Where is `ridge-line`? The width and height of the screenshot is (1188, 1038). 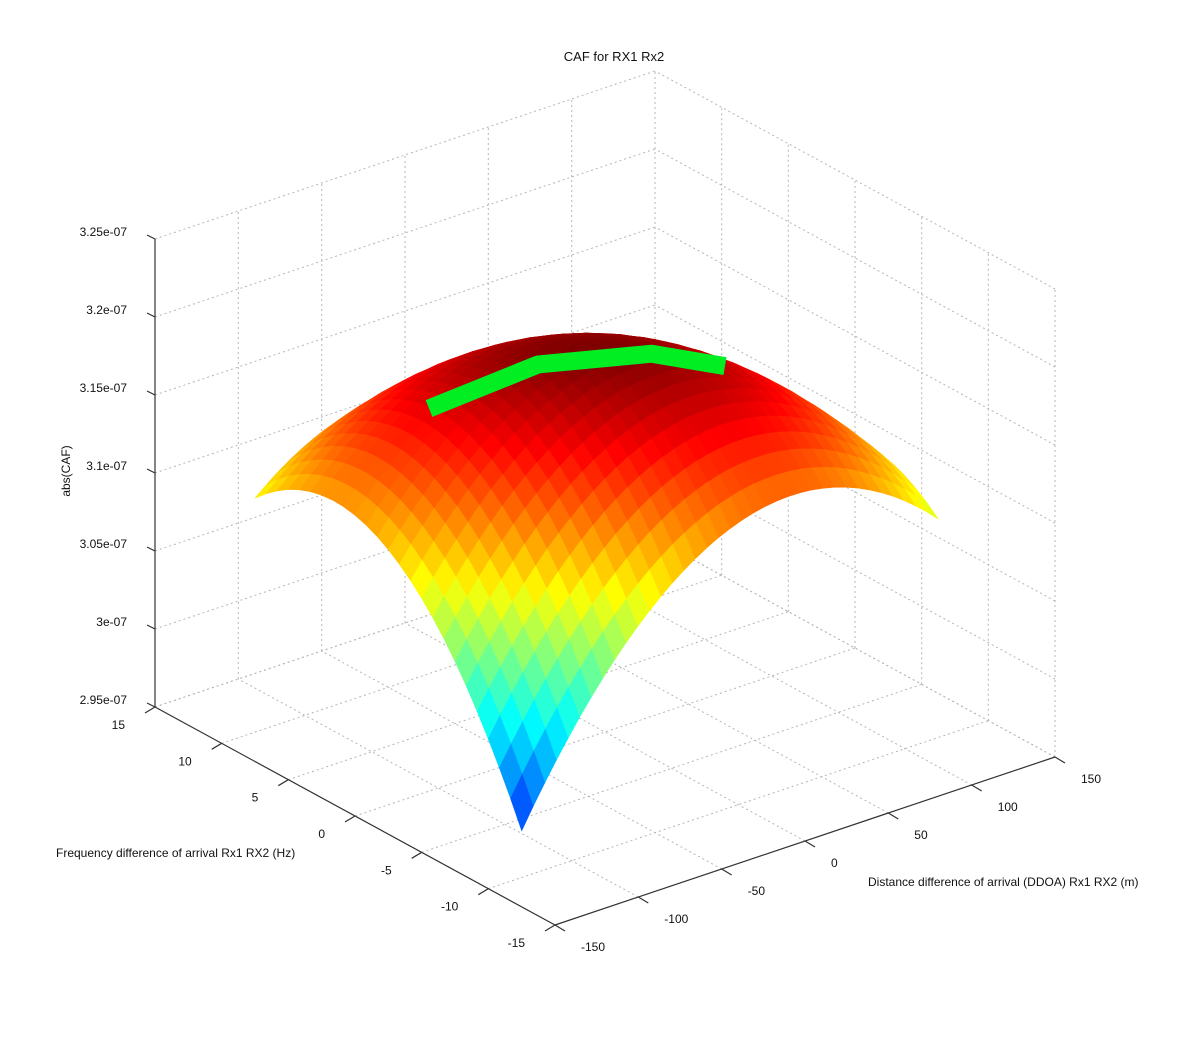 ridge-line is located at coordinates (576, 380).